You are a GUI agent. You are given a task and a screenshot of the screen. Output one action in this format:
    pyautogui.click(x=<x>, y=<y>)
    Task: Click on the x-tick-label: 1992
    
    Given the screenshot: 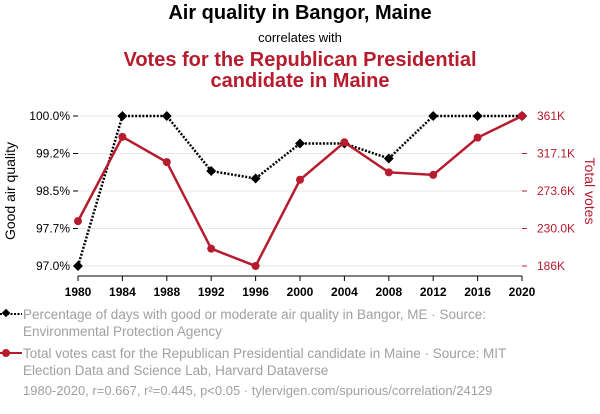 What is the action you would take?
    pyautogui.click(x=211, y=292)
    